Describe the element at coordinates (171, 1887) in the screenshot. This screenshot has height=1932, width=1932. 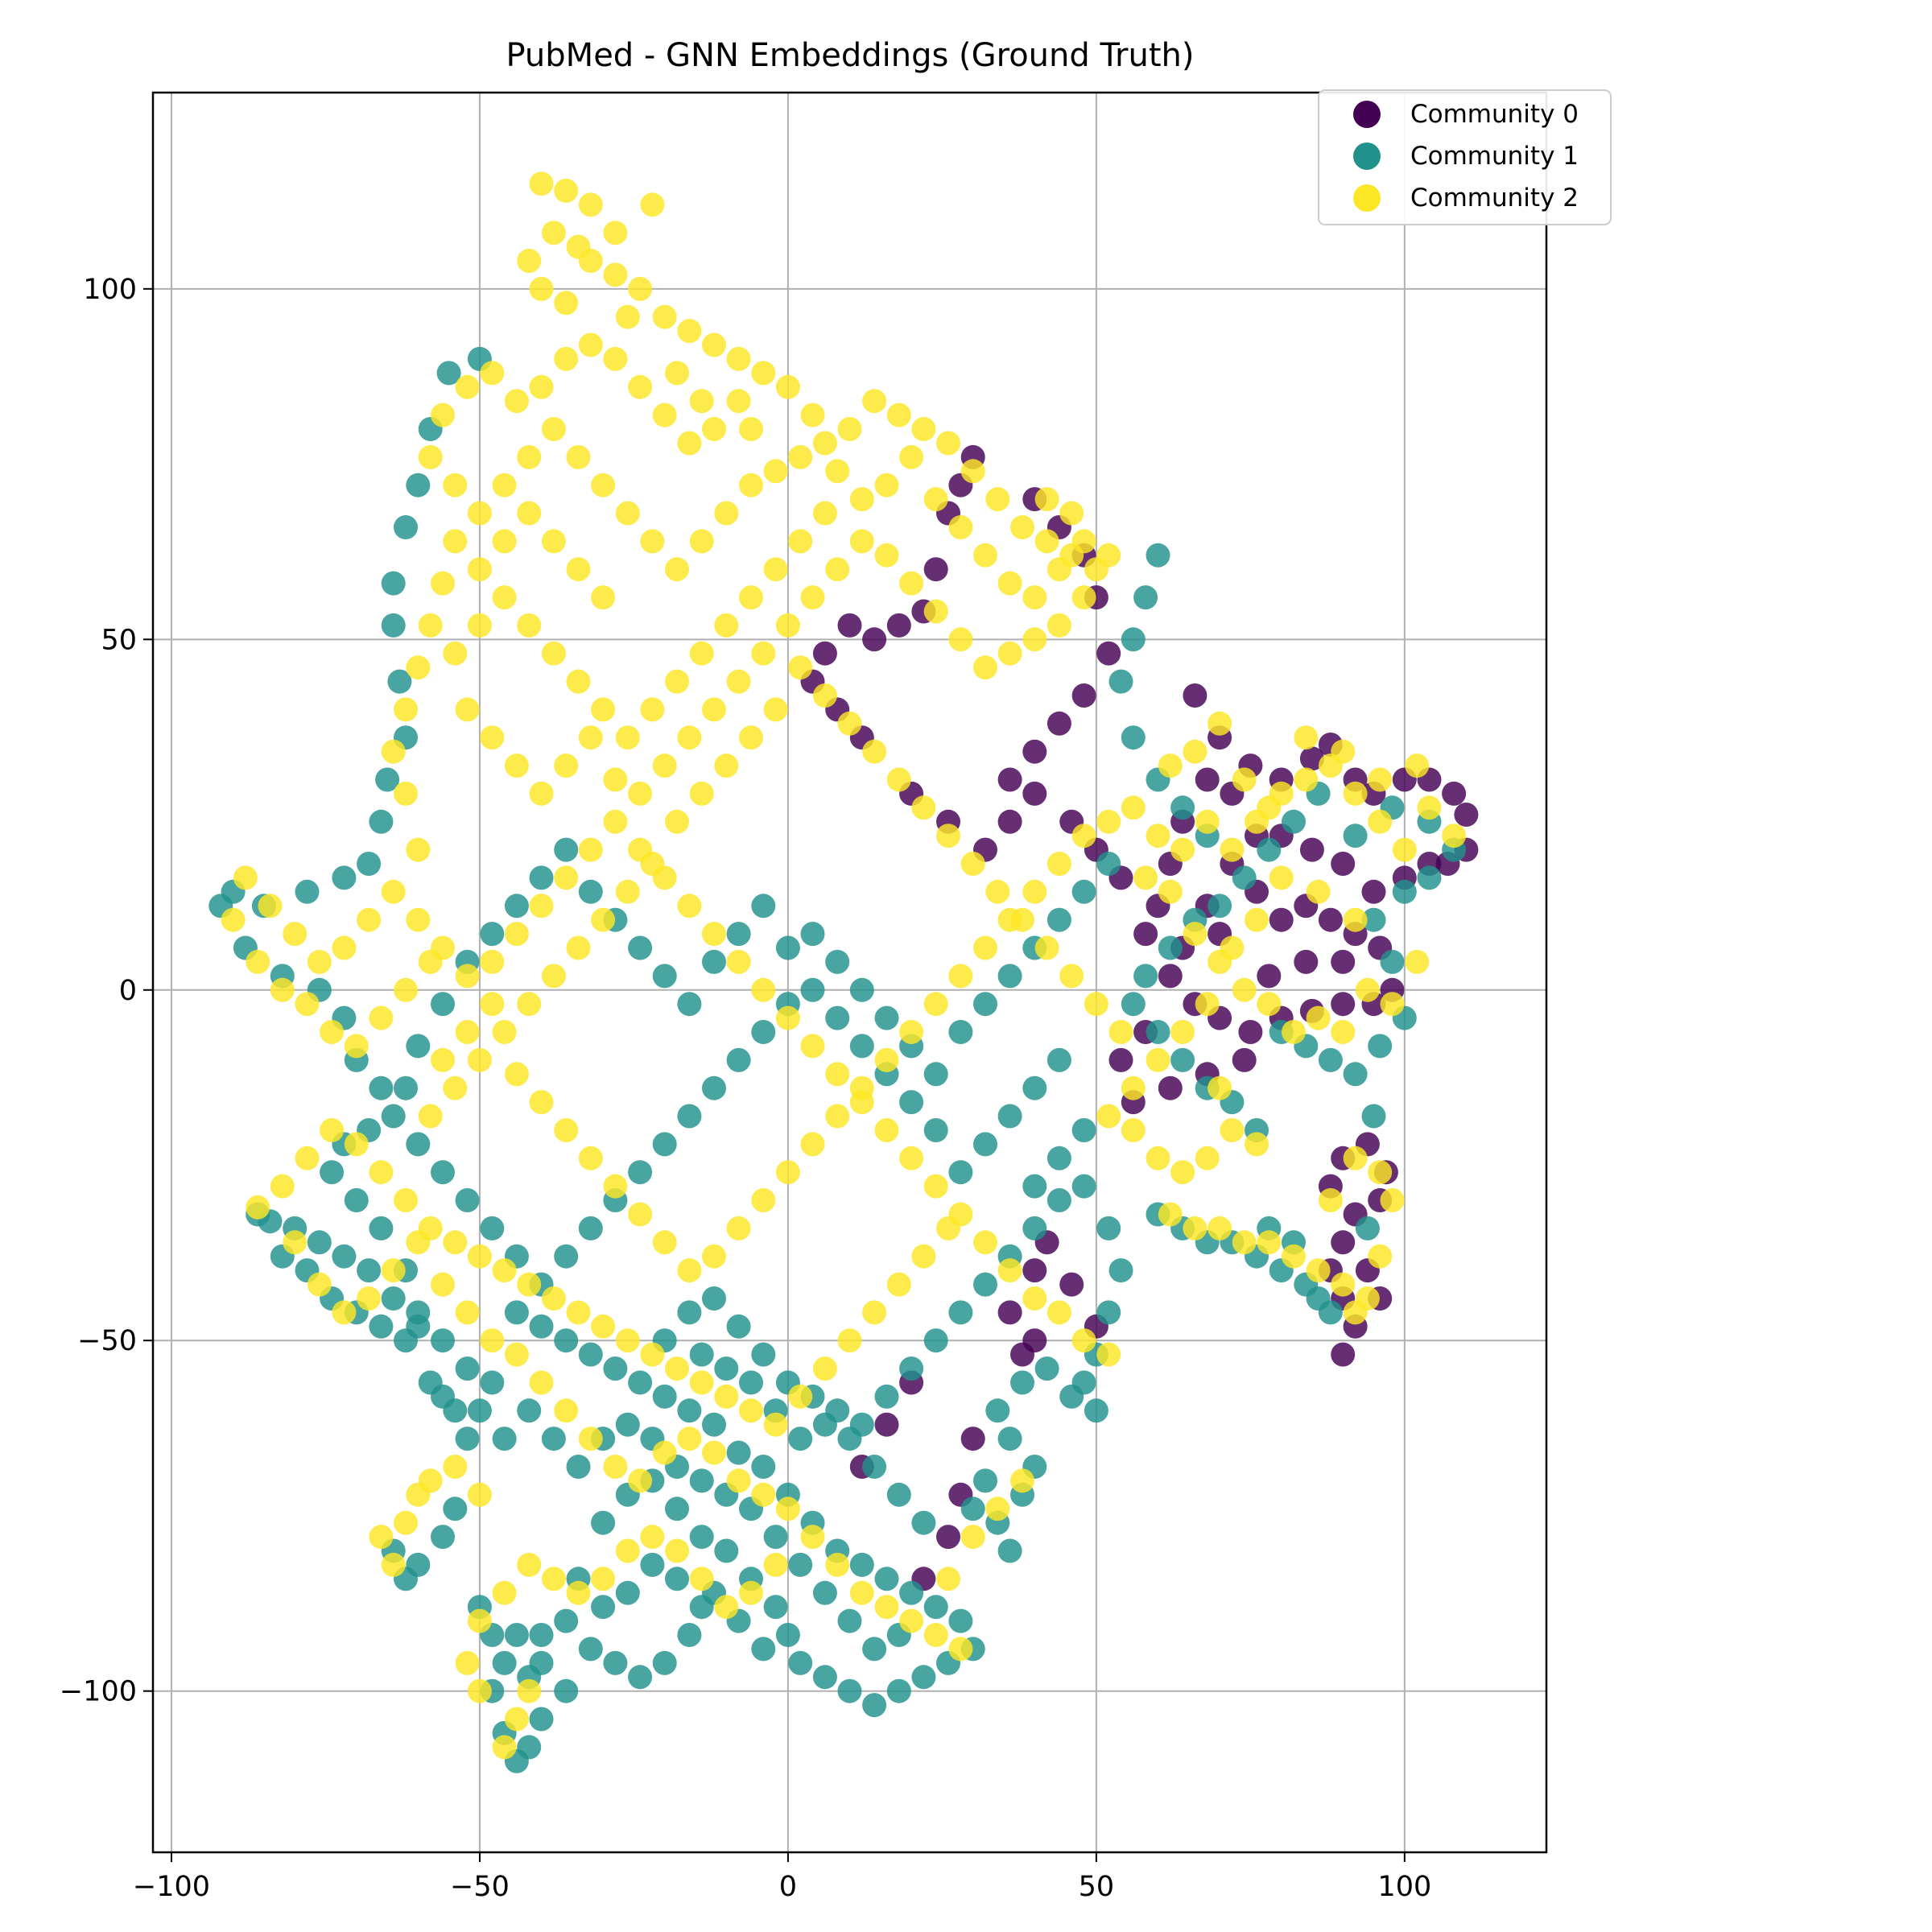
I see `x-tick-label-0: −100` at that location.